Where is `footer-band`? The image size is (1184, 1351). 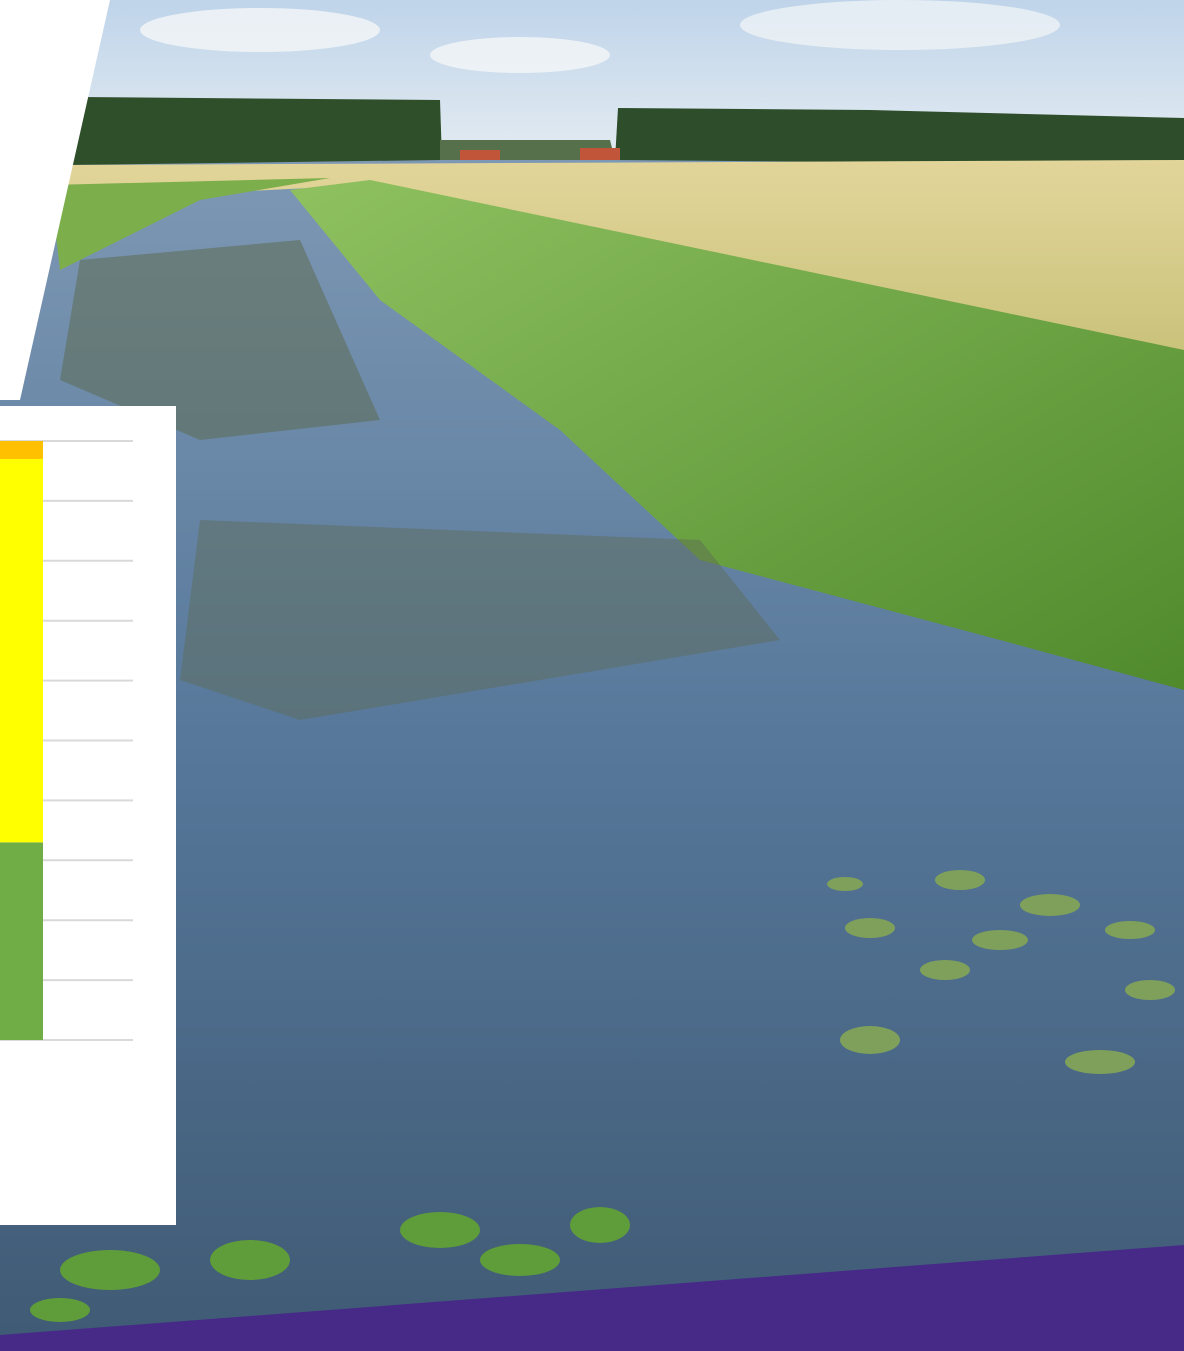
footer-band is located at coordinates (592, 1298).